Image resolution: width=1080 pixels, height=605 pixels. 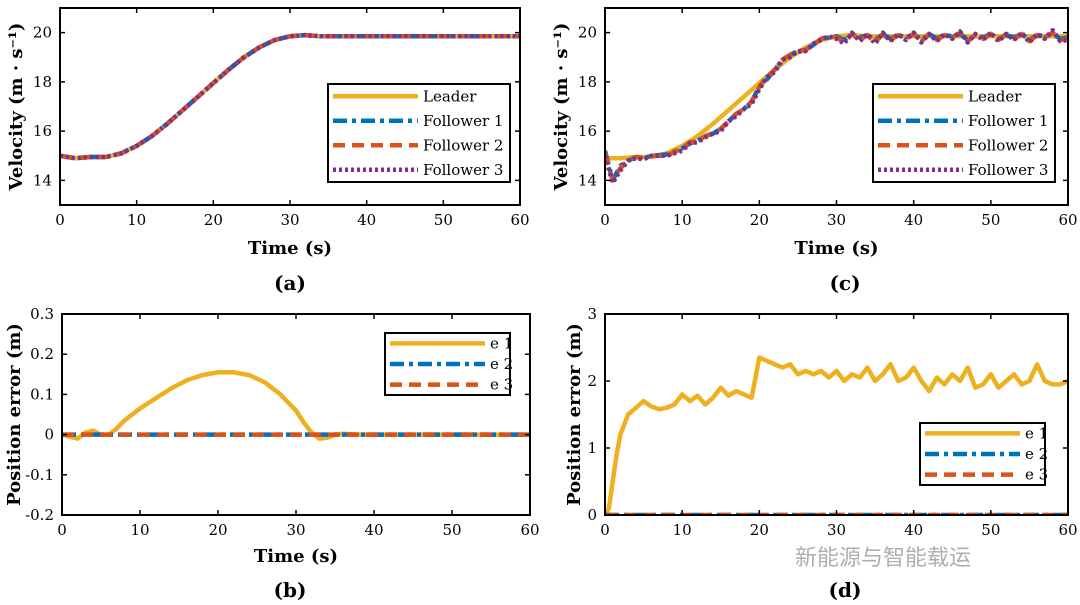 I want to click on panel-caption: (b), so click(x=290, y=590).